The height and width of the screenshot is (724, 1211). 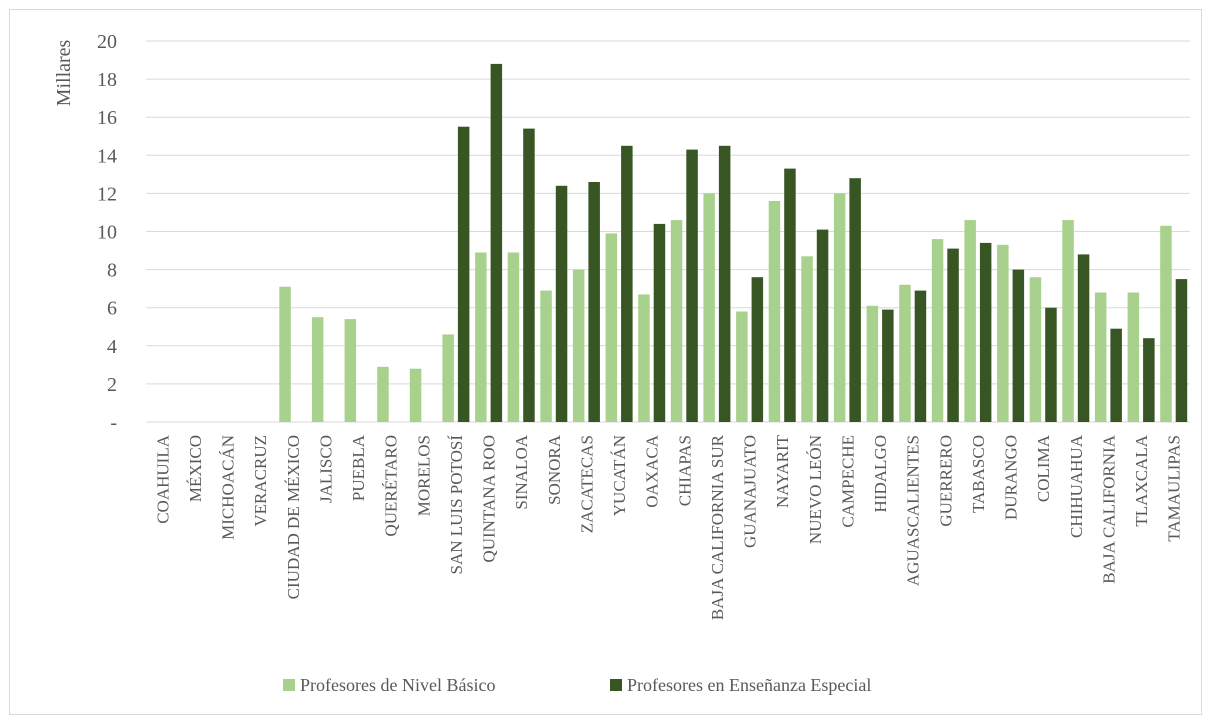 What do you see at coordinates (619, 475) in the screenshot?
I see `x-tick-label: YUCATÁN` at bounding box center [619, 475].